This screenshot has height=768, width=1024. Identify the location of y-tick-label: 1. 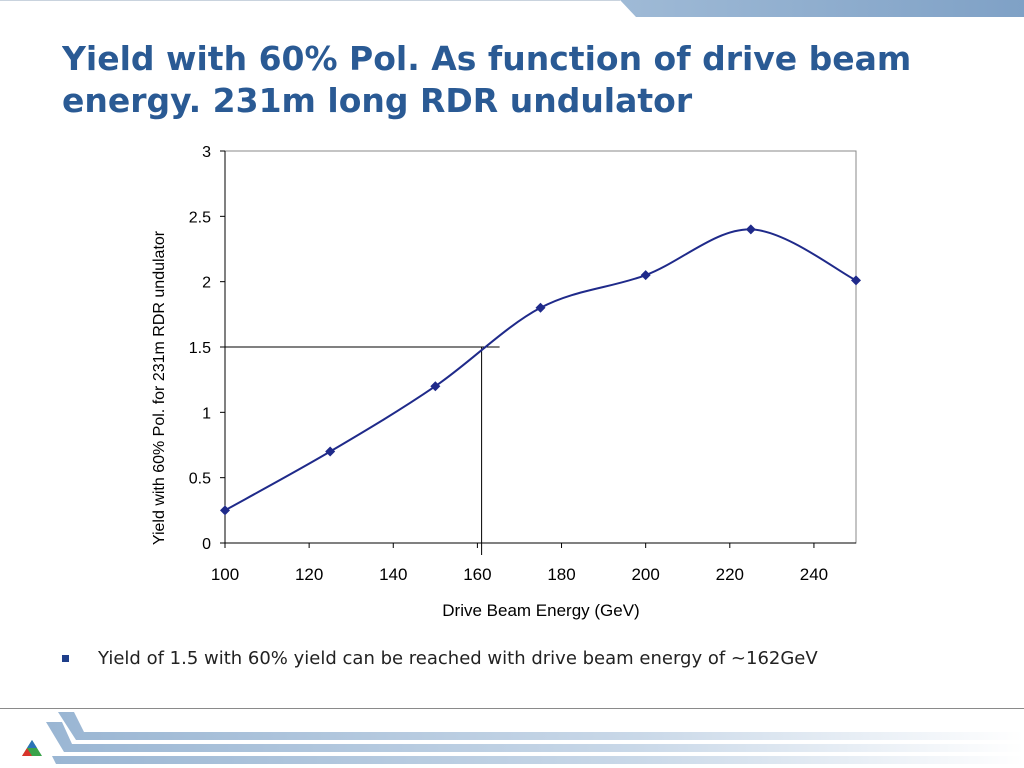
(206, 413).